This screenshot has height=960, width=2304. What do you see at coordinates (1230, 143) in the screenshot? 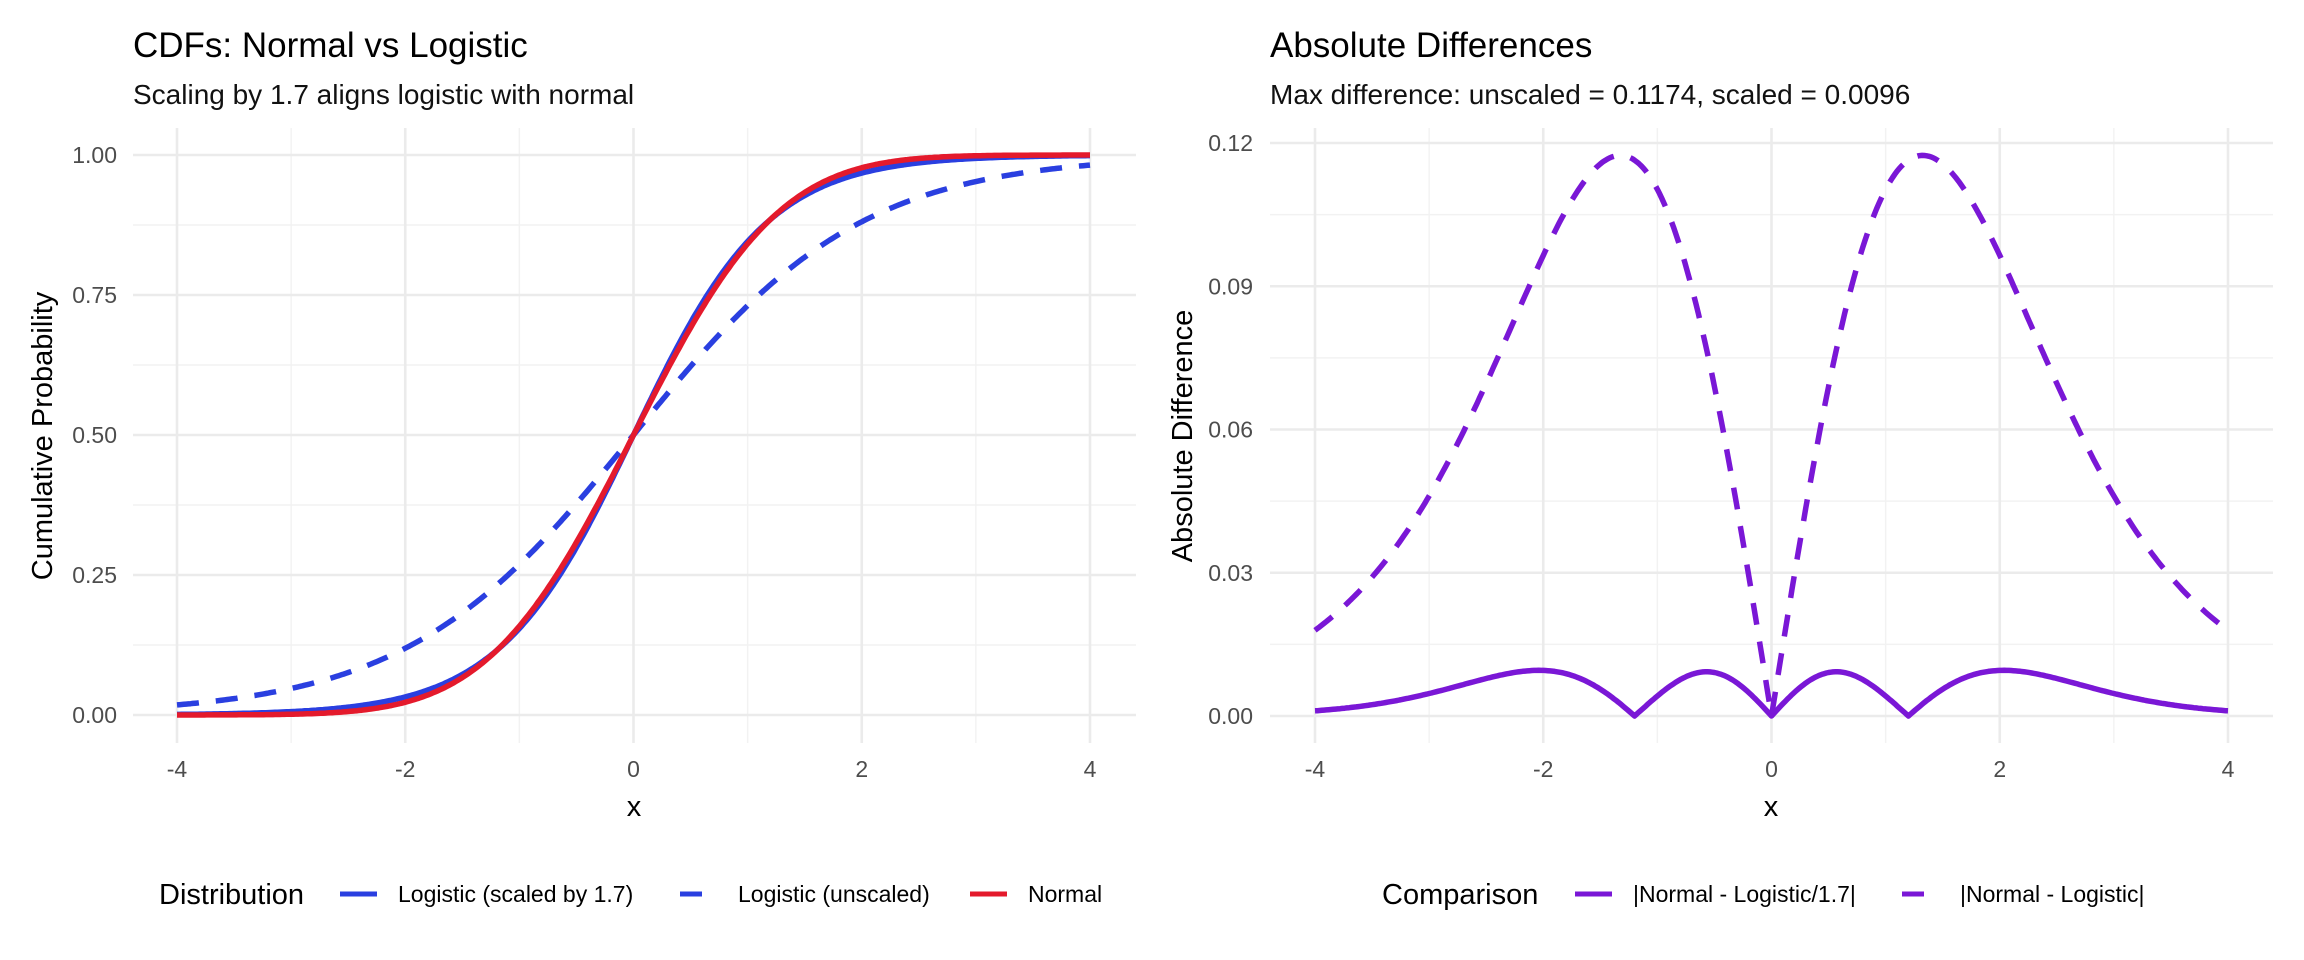
I see `y-tick-label: 0.12` at bounding box center [1230, 143].